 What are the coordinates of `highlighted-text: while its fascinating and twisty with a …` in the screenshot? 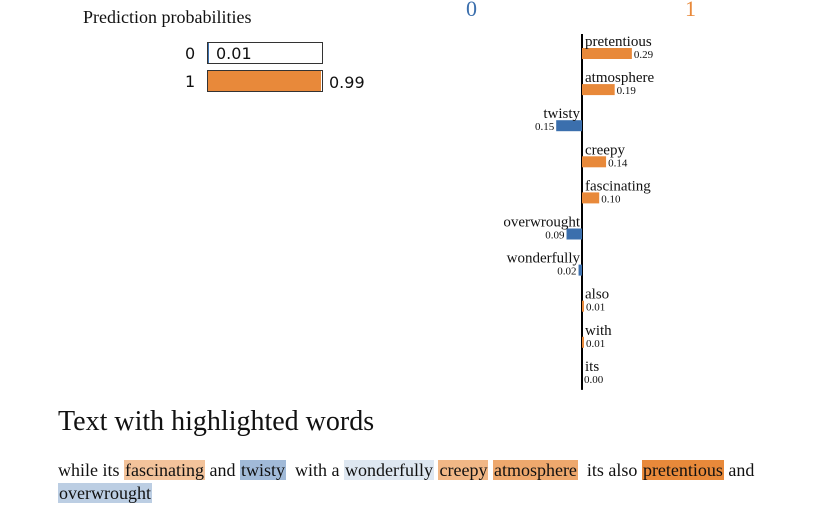 It's located at (443, 482).